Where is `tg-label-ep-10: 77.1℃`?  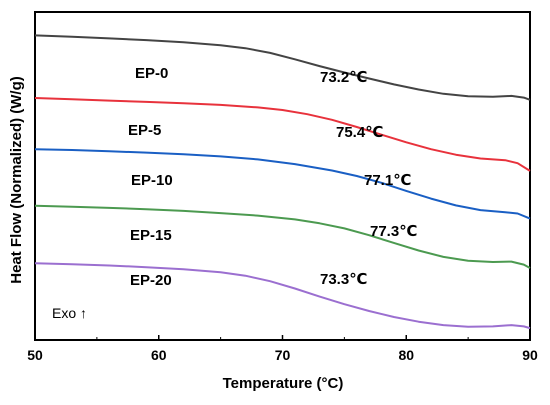
tg-label-ep-10: 77.1℃ is located at coordinates (387, 180).